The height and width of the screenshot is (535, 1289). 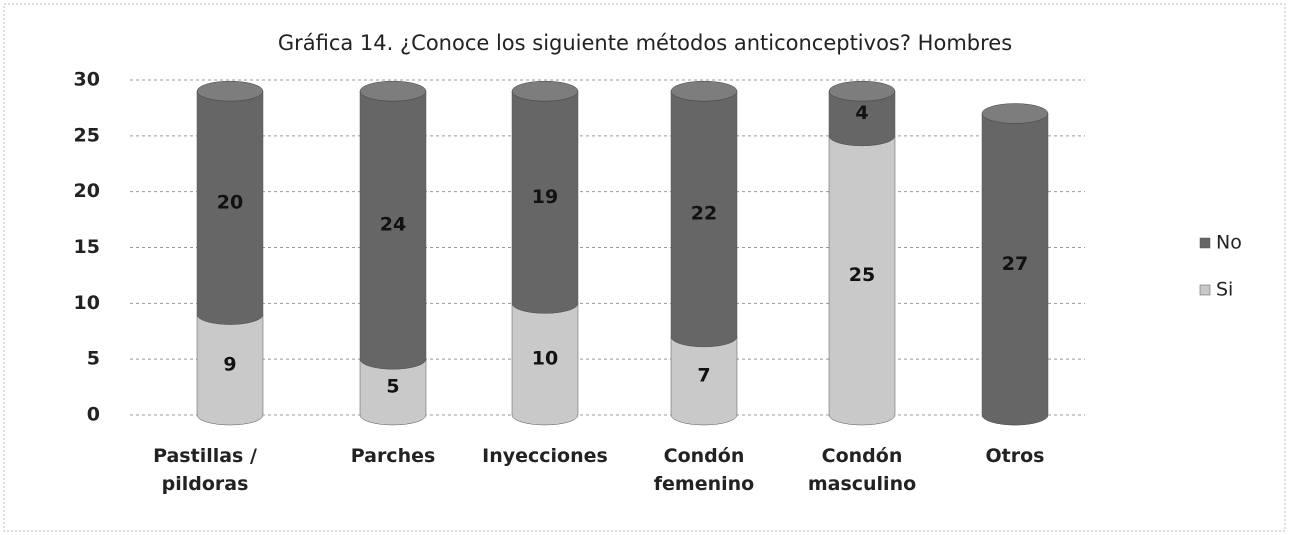 What do you see at coordinates (1015, 264) in the screenshot?
I see `data-label: 27` at bounding box center [1015, 264].